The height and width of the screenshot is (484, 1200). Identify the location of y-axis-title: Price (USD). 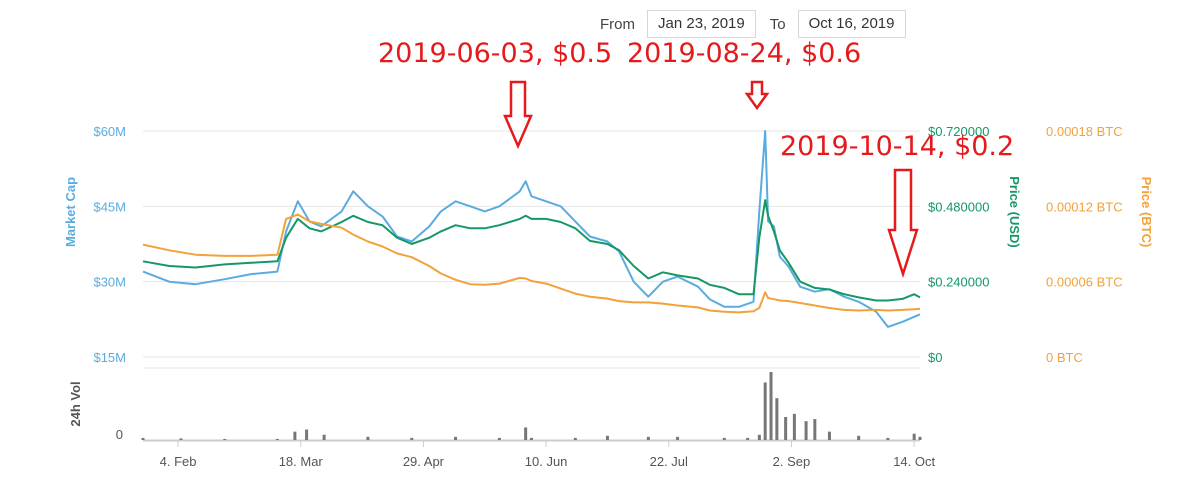
(1014, 212).